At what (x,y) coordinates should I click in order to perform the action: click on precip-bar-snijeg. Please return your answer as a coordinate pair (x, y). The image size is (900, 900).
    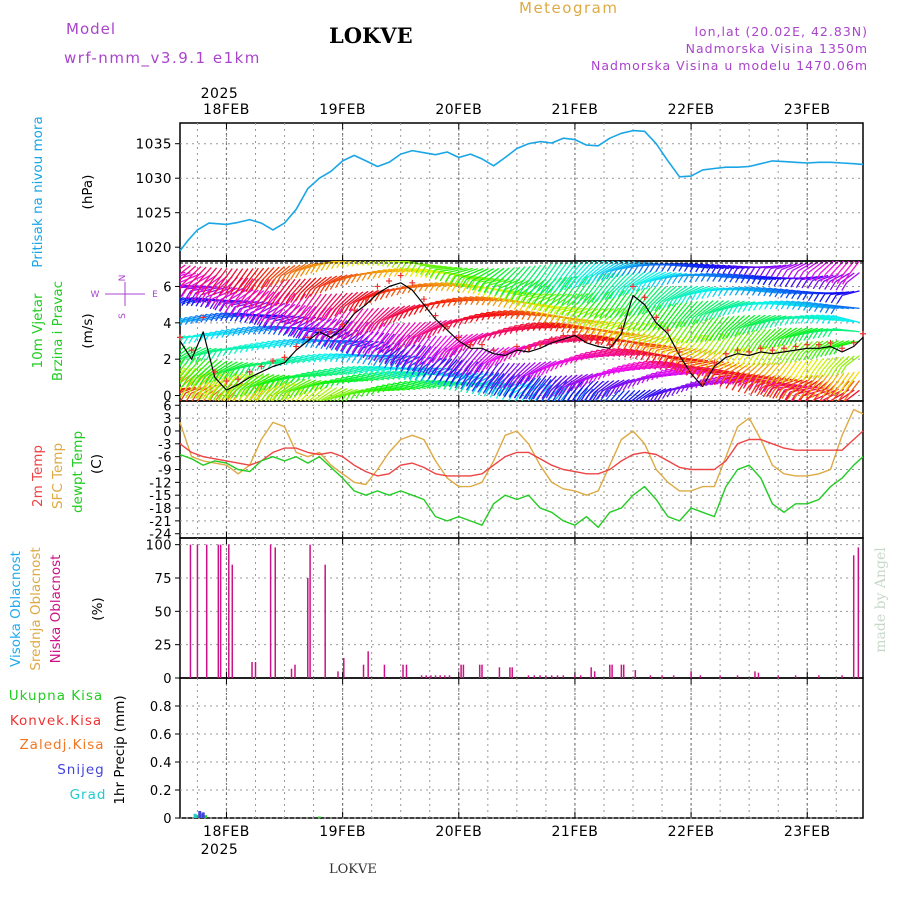
    Looking at the image, I should click on (200, 814).